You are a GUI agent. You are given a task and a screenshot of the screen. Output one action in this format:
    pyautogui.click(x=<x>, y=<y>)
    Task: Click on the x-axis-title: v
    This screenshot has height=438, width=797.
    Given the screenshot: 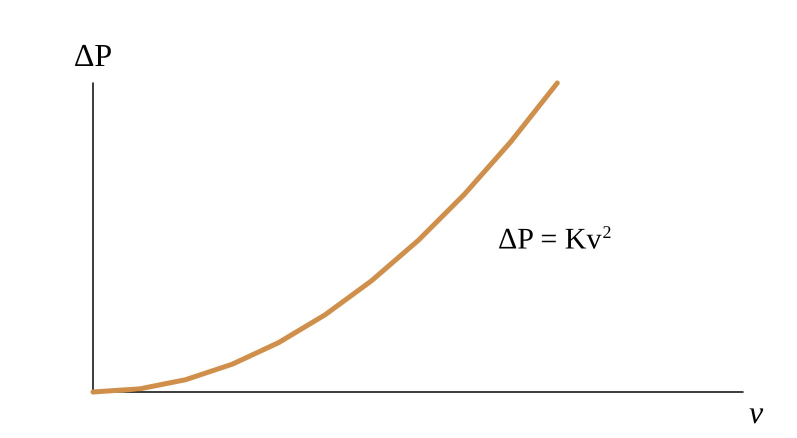 What is the action you would take?
    pyautogui.click(x=756, y=412)
    